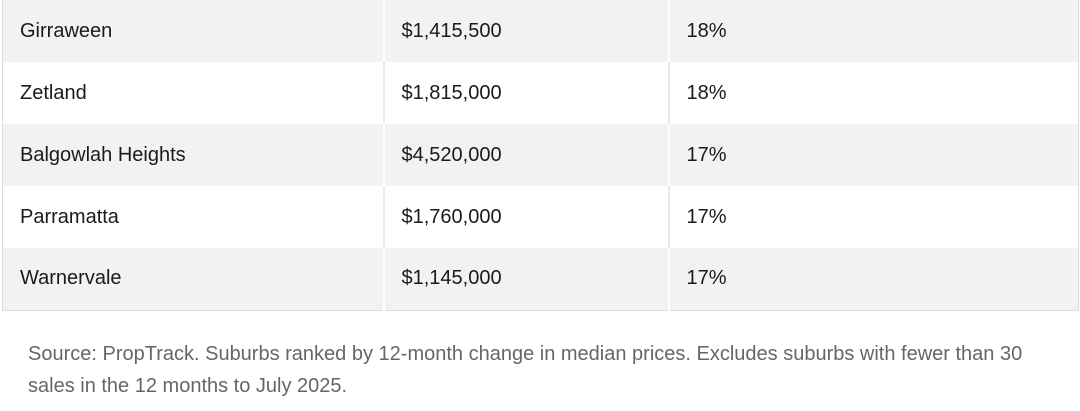 This screenshot has width=1080, height=411. What do you see at coordinates (193, 217) in the screenshot?
I see `suburb-cell: Parramatta` at bounding box center [193, 217].